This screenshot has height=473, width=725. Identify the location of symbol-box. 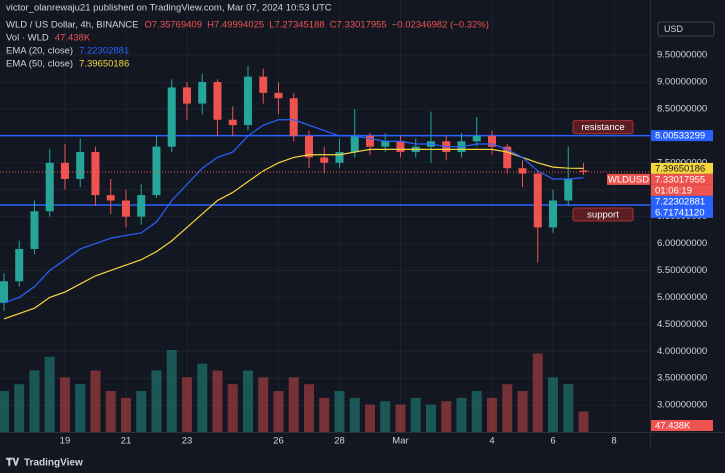
(628, 179).